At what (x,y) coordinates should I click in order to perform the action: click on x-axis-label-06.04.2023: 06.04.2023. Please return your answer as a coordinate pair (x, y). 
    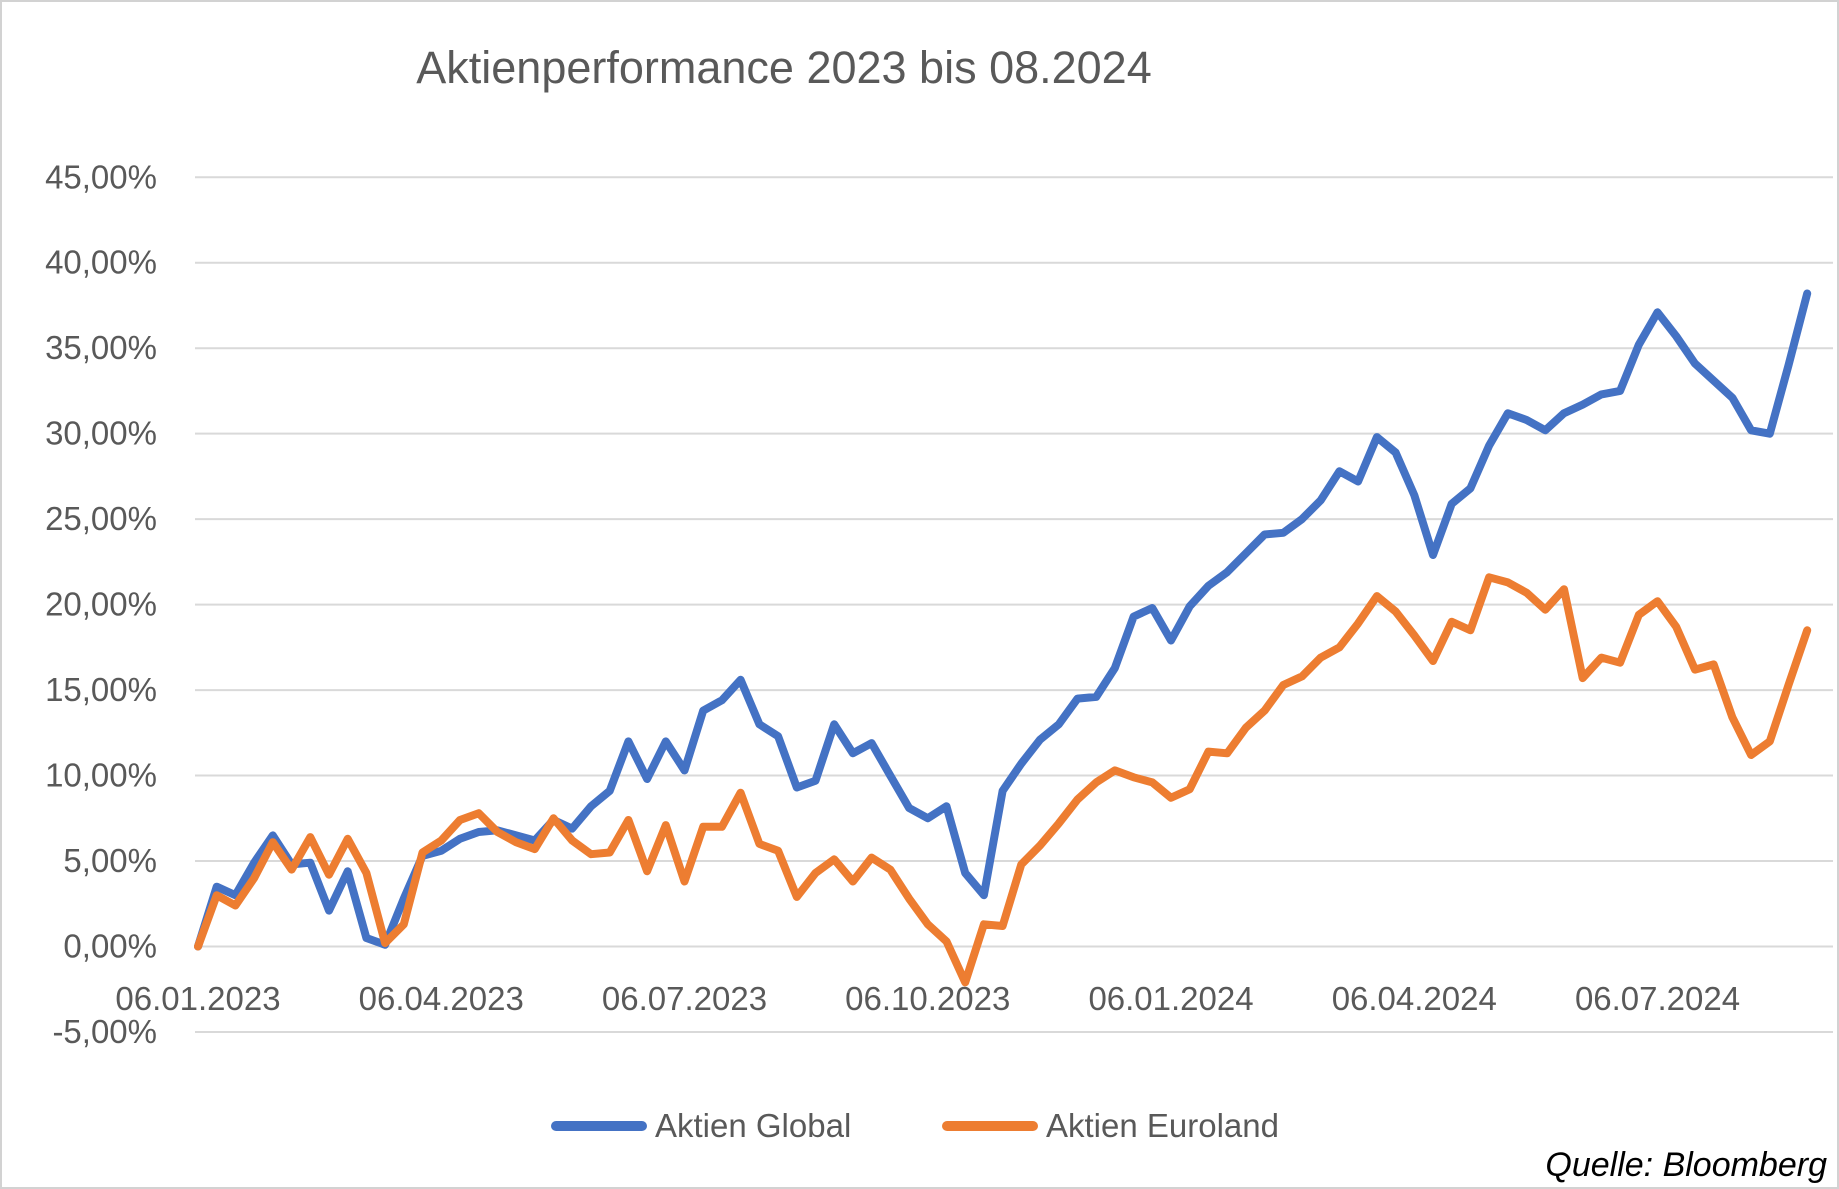
    Looking at the image, I should click on (441, 998).